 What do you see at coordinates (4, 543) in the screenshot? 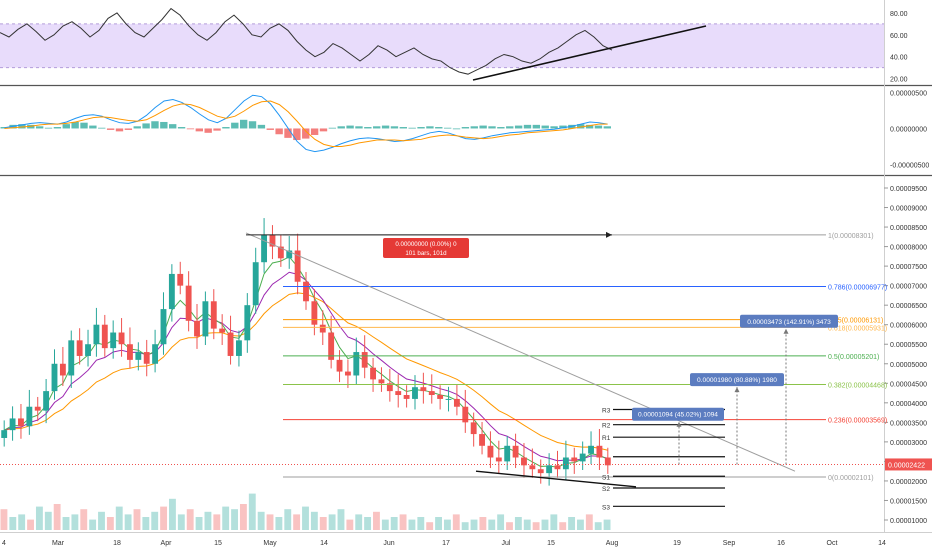
I see `time-tick-label: 4` at bounding box center [4, 543].